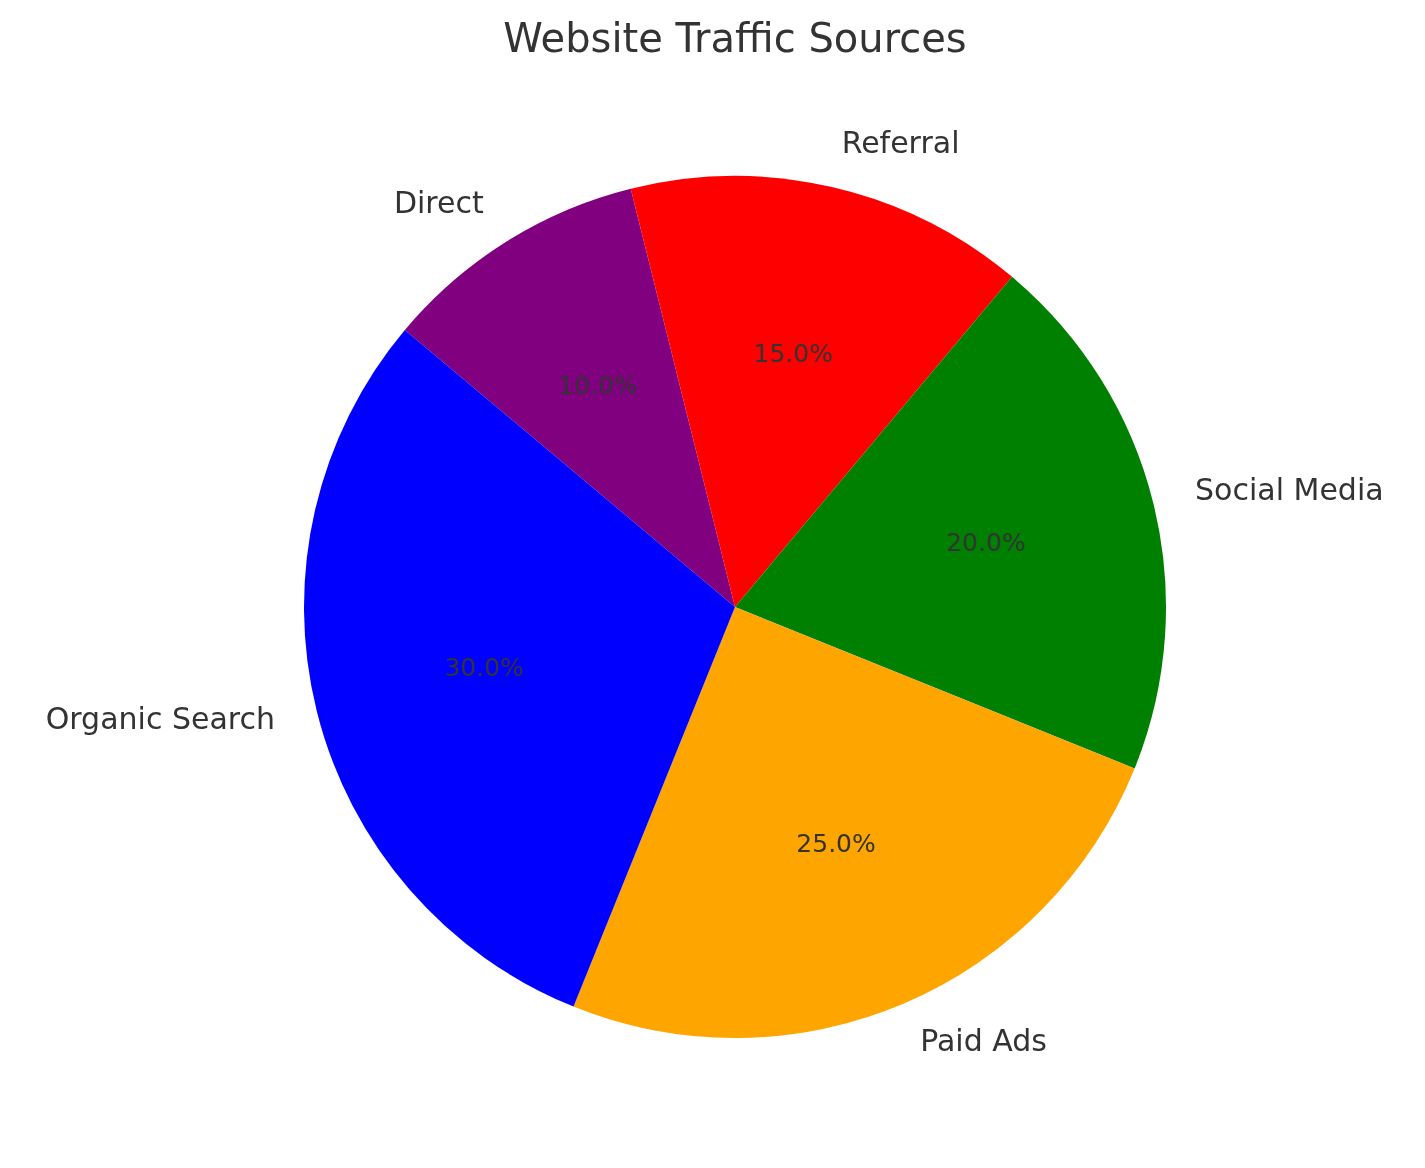 The height and width of the screenshot is (1168, 1425). I want to click on data-label: 30.0%, so click(484, 668).